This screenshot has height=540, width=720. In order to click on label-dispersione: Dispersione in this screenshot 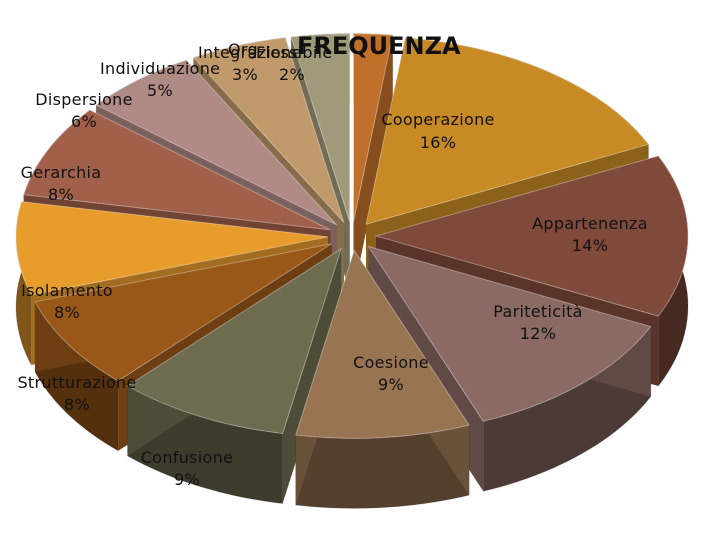, I will do `click(84, 99)`.